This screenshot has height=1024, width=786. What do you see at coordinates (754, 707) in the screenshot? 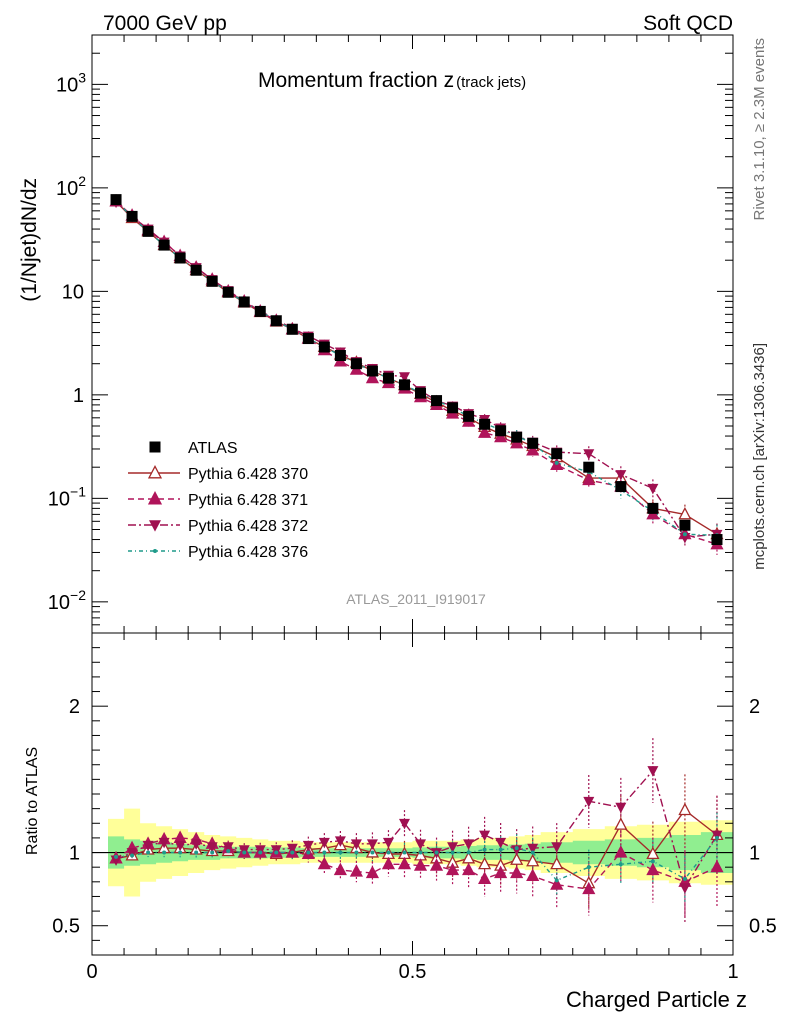
I see `ratio-y-tick-label-right: 2` at bounding box center [754, 707].